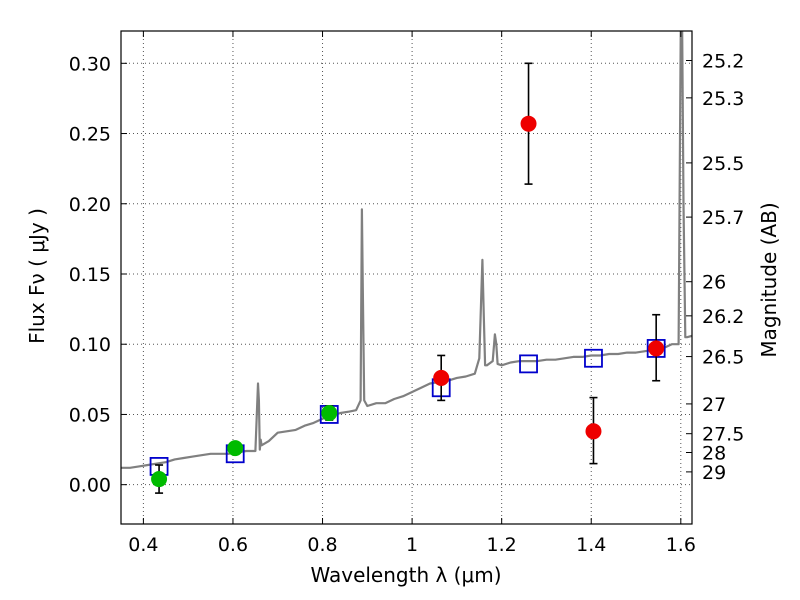 The height and width of the screenshot is (600, 800). I want to click on x-tick-label: 1.2, so click(502, 545).